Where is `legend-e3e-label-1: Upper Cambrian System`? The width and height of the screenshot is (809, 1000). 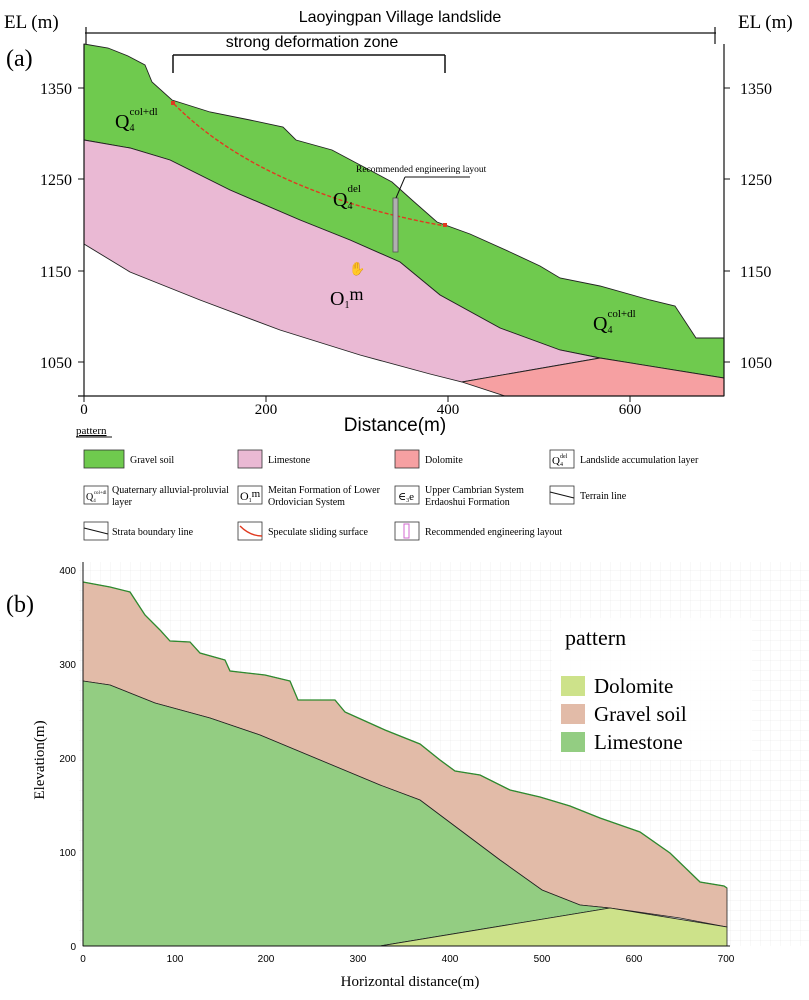
legend-e3e-label-1: Upper Cambrian System is located at coordinates (474, 490).